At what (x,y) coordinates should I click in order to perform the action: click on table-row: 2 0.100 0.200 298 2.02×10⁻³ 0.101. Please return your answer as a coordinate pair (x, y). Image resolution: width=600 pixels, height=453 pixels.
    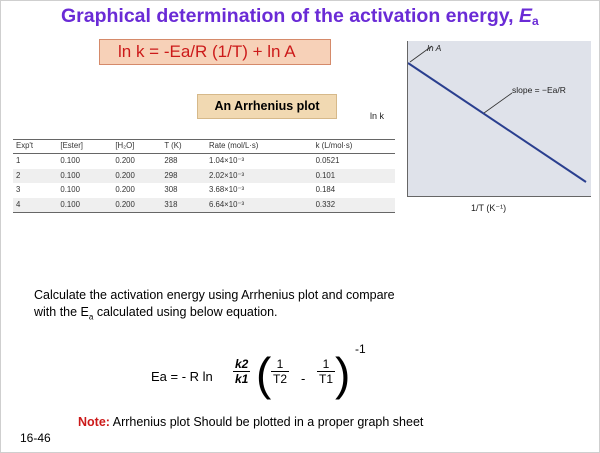
    Looking at the image, I should click on (204, 176).